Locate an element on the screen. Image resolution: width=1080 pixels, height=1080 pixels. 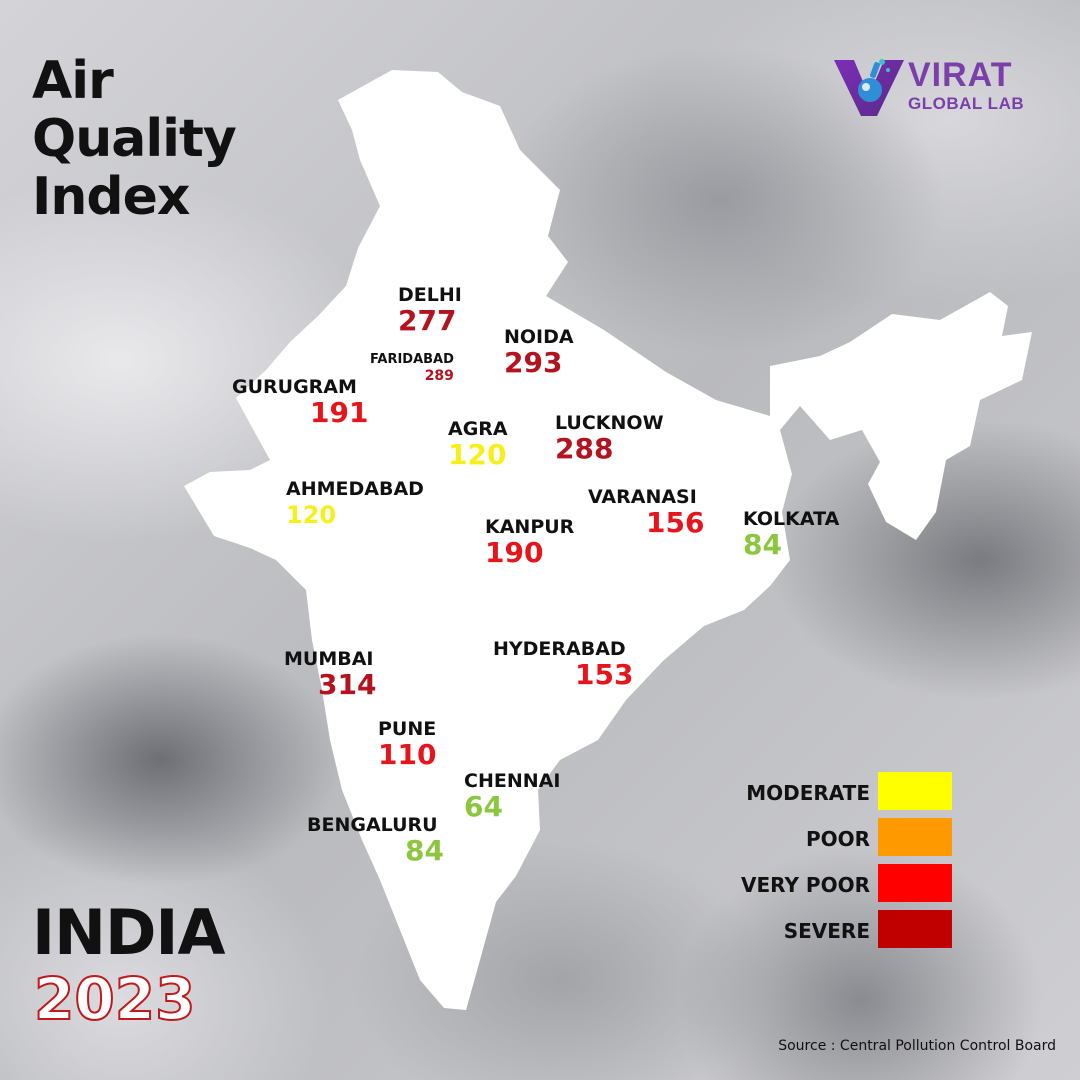
city-delhi: DELHI 277 is located at coordinates (430, 310).